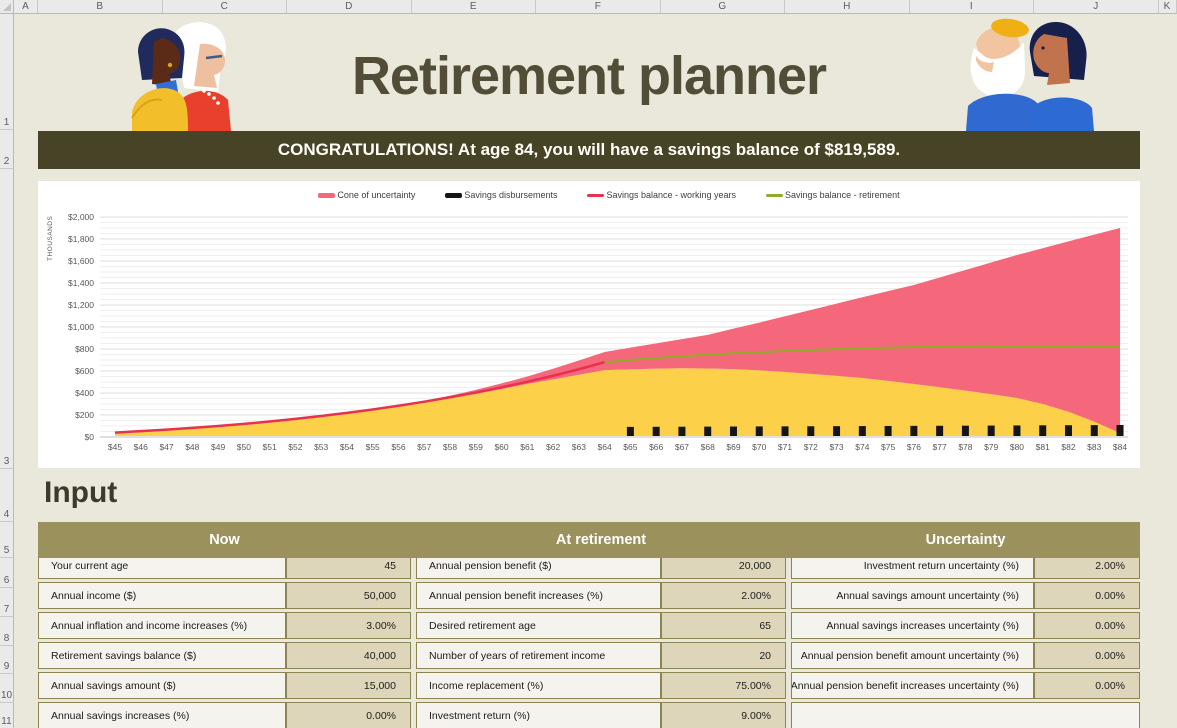 The image size is (1177, 728). I want to click on select-all-triangle-icon, so click(7, 7).